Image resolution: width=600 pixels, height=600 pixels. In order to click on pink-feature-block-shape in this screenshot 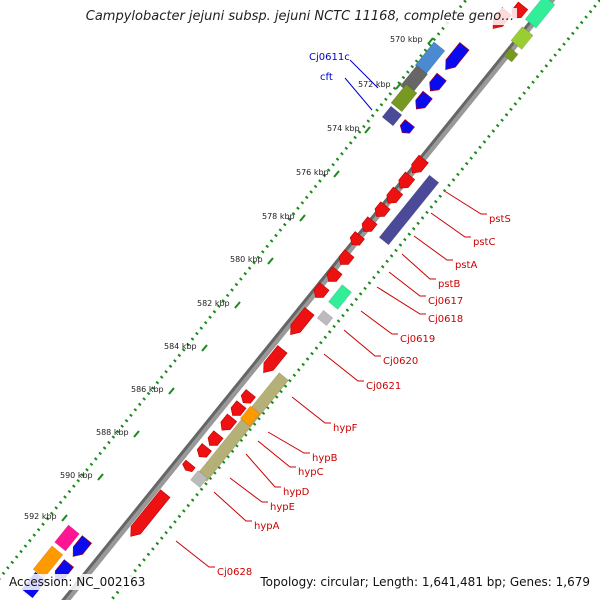, I will do `click(67, 538)`.